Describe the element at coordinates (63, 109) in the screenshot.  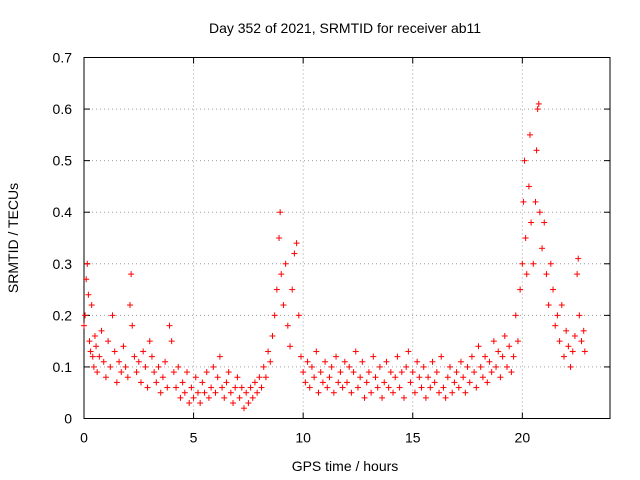
I see `y-tick-label: 0.6` at that location.